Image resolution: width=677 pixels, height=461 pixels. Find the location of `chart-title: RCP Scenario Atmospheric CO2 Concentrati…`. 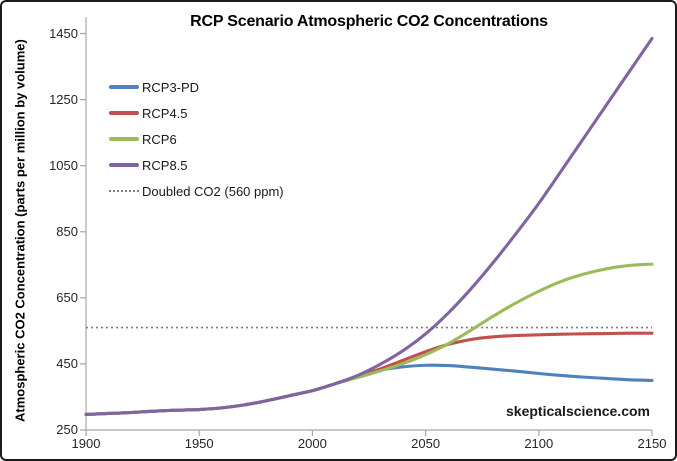

chart-title: RCP Scenario Atmospheric CO2 Concentrati… is located at coordinates (369, 21).